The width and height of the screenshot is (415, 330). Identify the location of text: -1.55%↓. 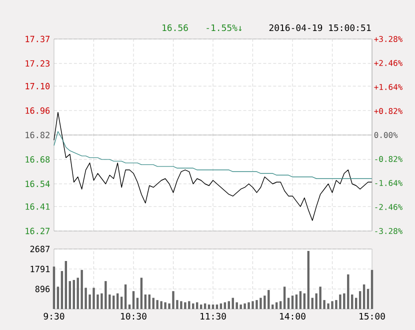
(224, 28).